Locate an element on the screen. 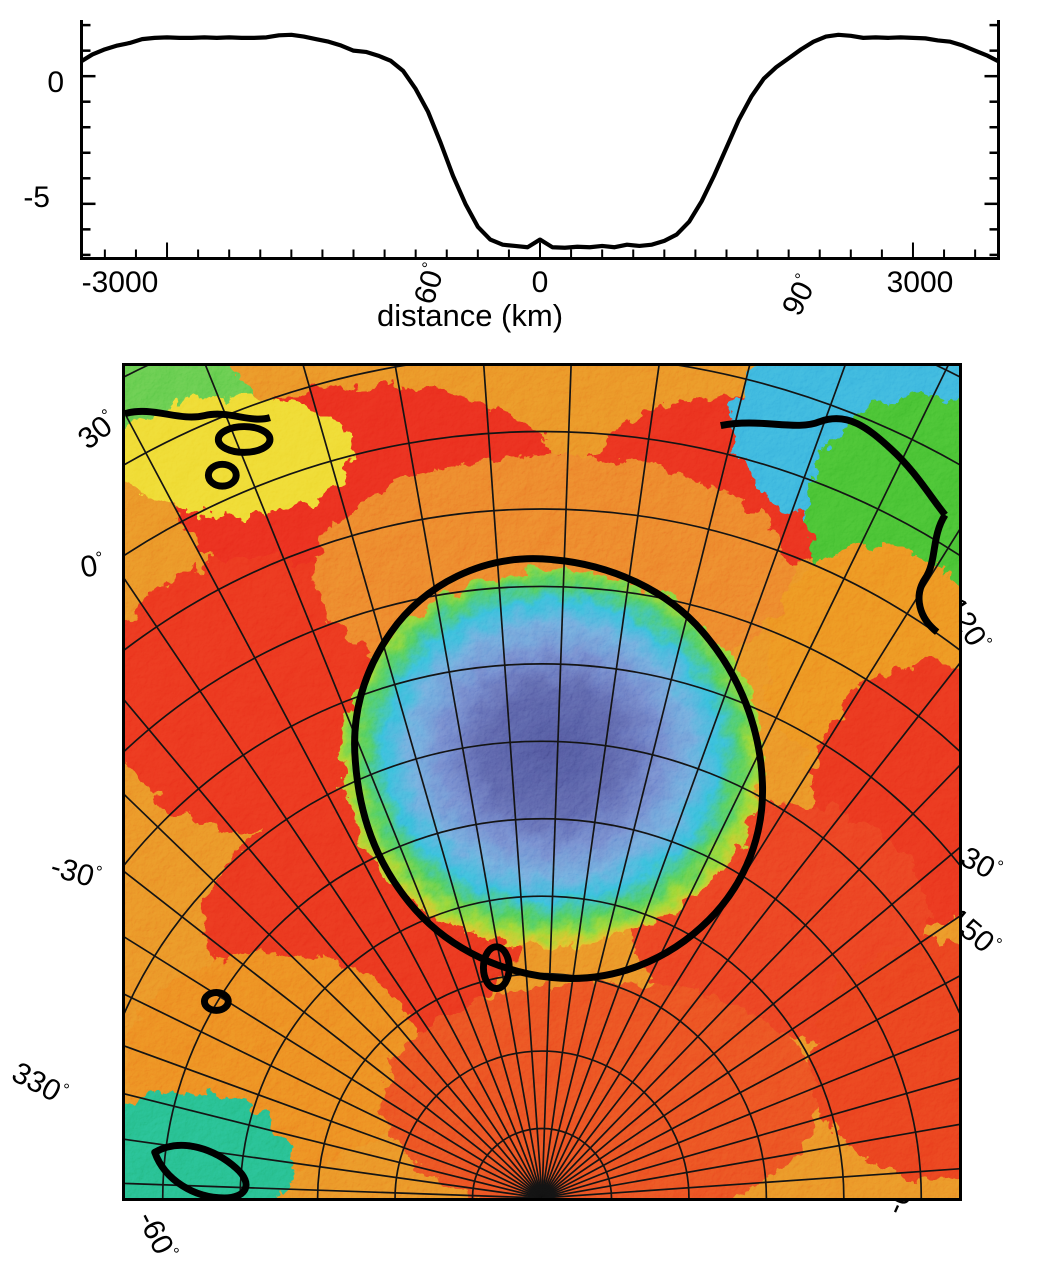 This screenshot has height=1280, width=1038. x-tick-label-3000: 3000 is located at coordinates (920, 282).